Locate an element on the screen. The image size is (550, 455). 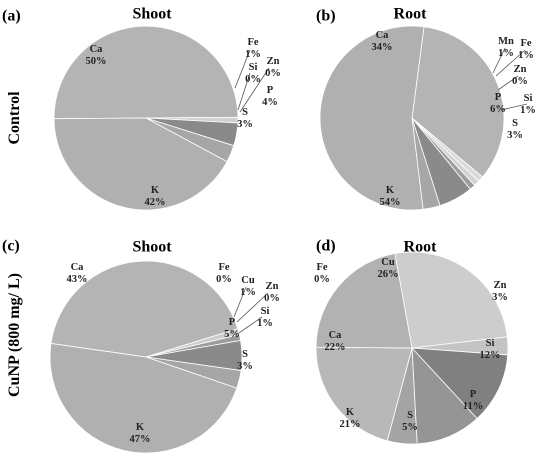
panel-c-leader-zn is located at coordinates (252, 307).